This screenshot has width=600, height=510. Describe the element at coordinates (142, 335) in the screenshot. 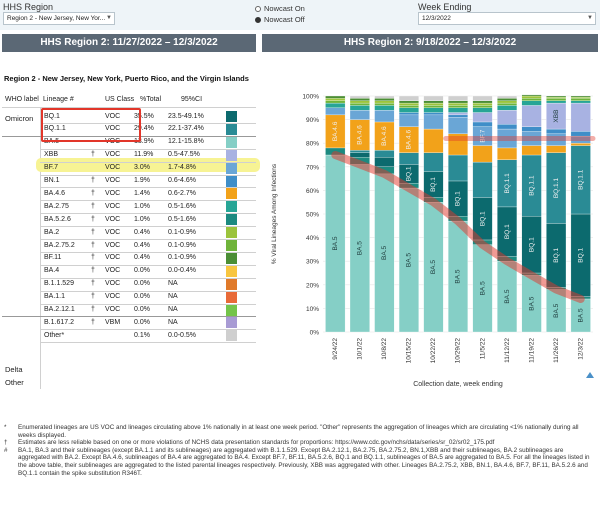

I see `percent-total: 0.1%` at that location.